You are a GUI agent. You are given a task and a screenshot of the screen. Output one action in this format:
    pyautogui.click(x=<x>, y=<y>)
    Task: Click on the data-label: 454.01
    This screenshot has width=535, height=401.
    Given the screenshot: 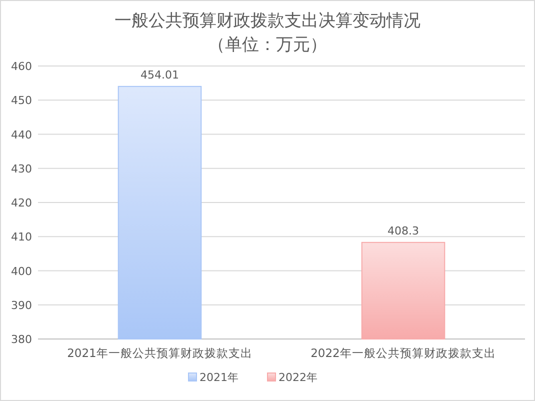 What is the action you would take?
    pyautogui.click(x=159, y=75)
    